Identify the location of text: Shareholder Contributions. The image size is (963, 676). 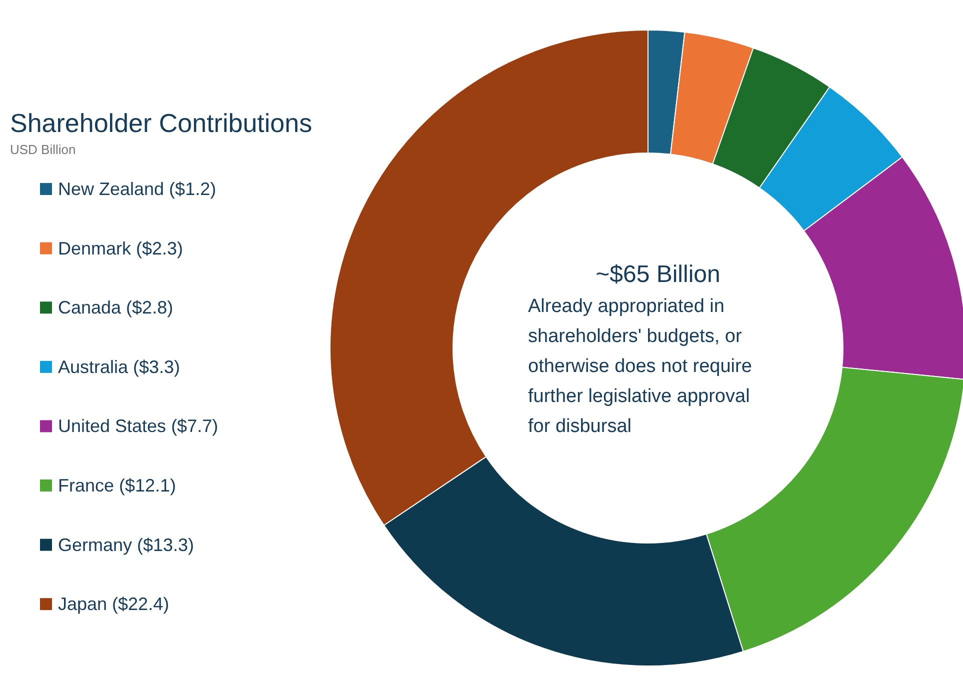
(161, 123).